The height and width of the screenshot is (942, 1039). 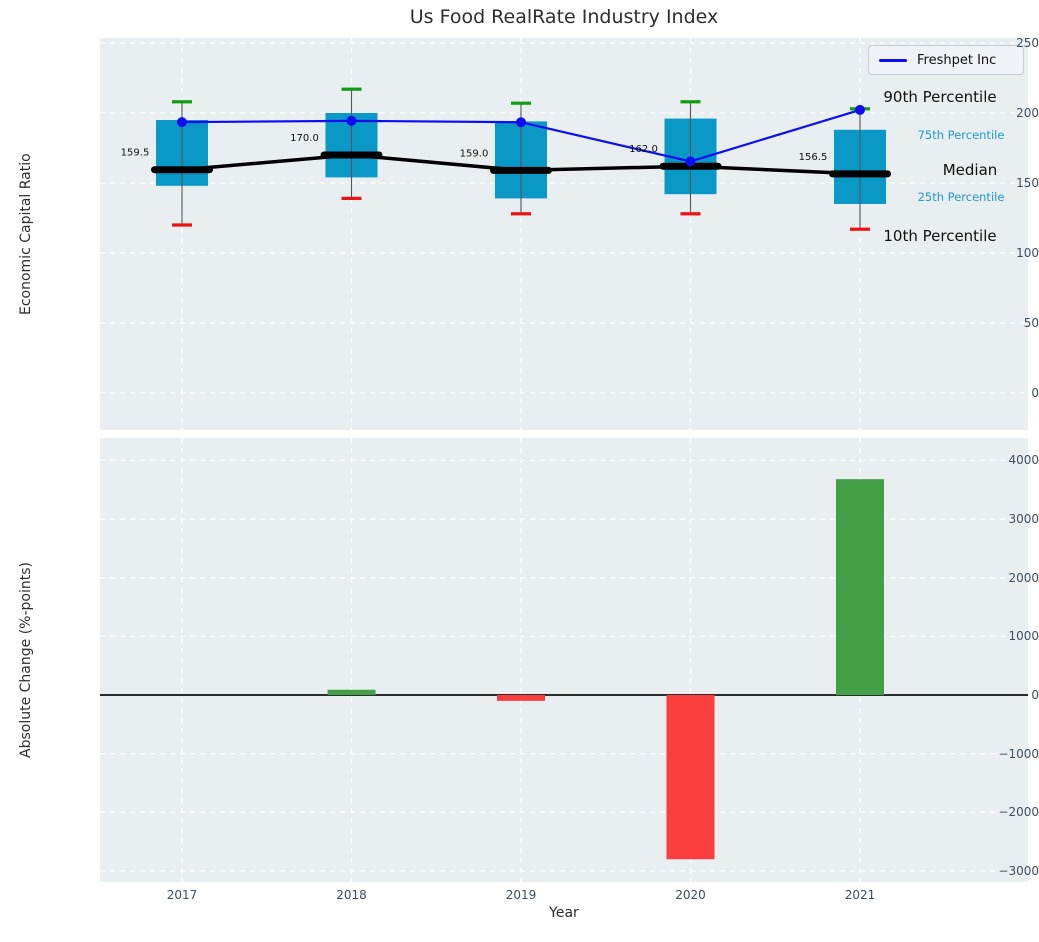 What do you see at coordinates (893, 60) in the screenshot?
I see `legend-blue-line-icon` at bounding box center [893, 60].